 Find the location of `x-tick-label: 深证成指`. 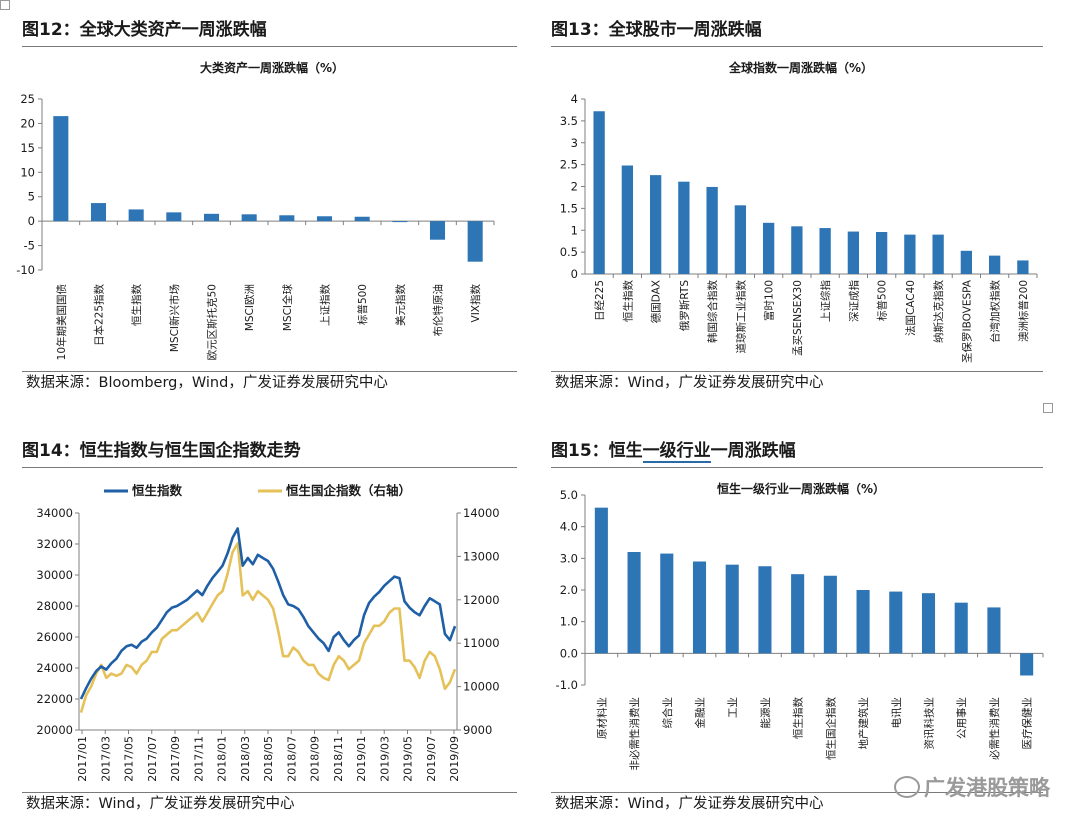

x-tick-label: 深证成指 is located at coordinates (853, 301).